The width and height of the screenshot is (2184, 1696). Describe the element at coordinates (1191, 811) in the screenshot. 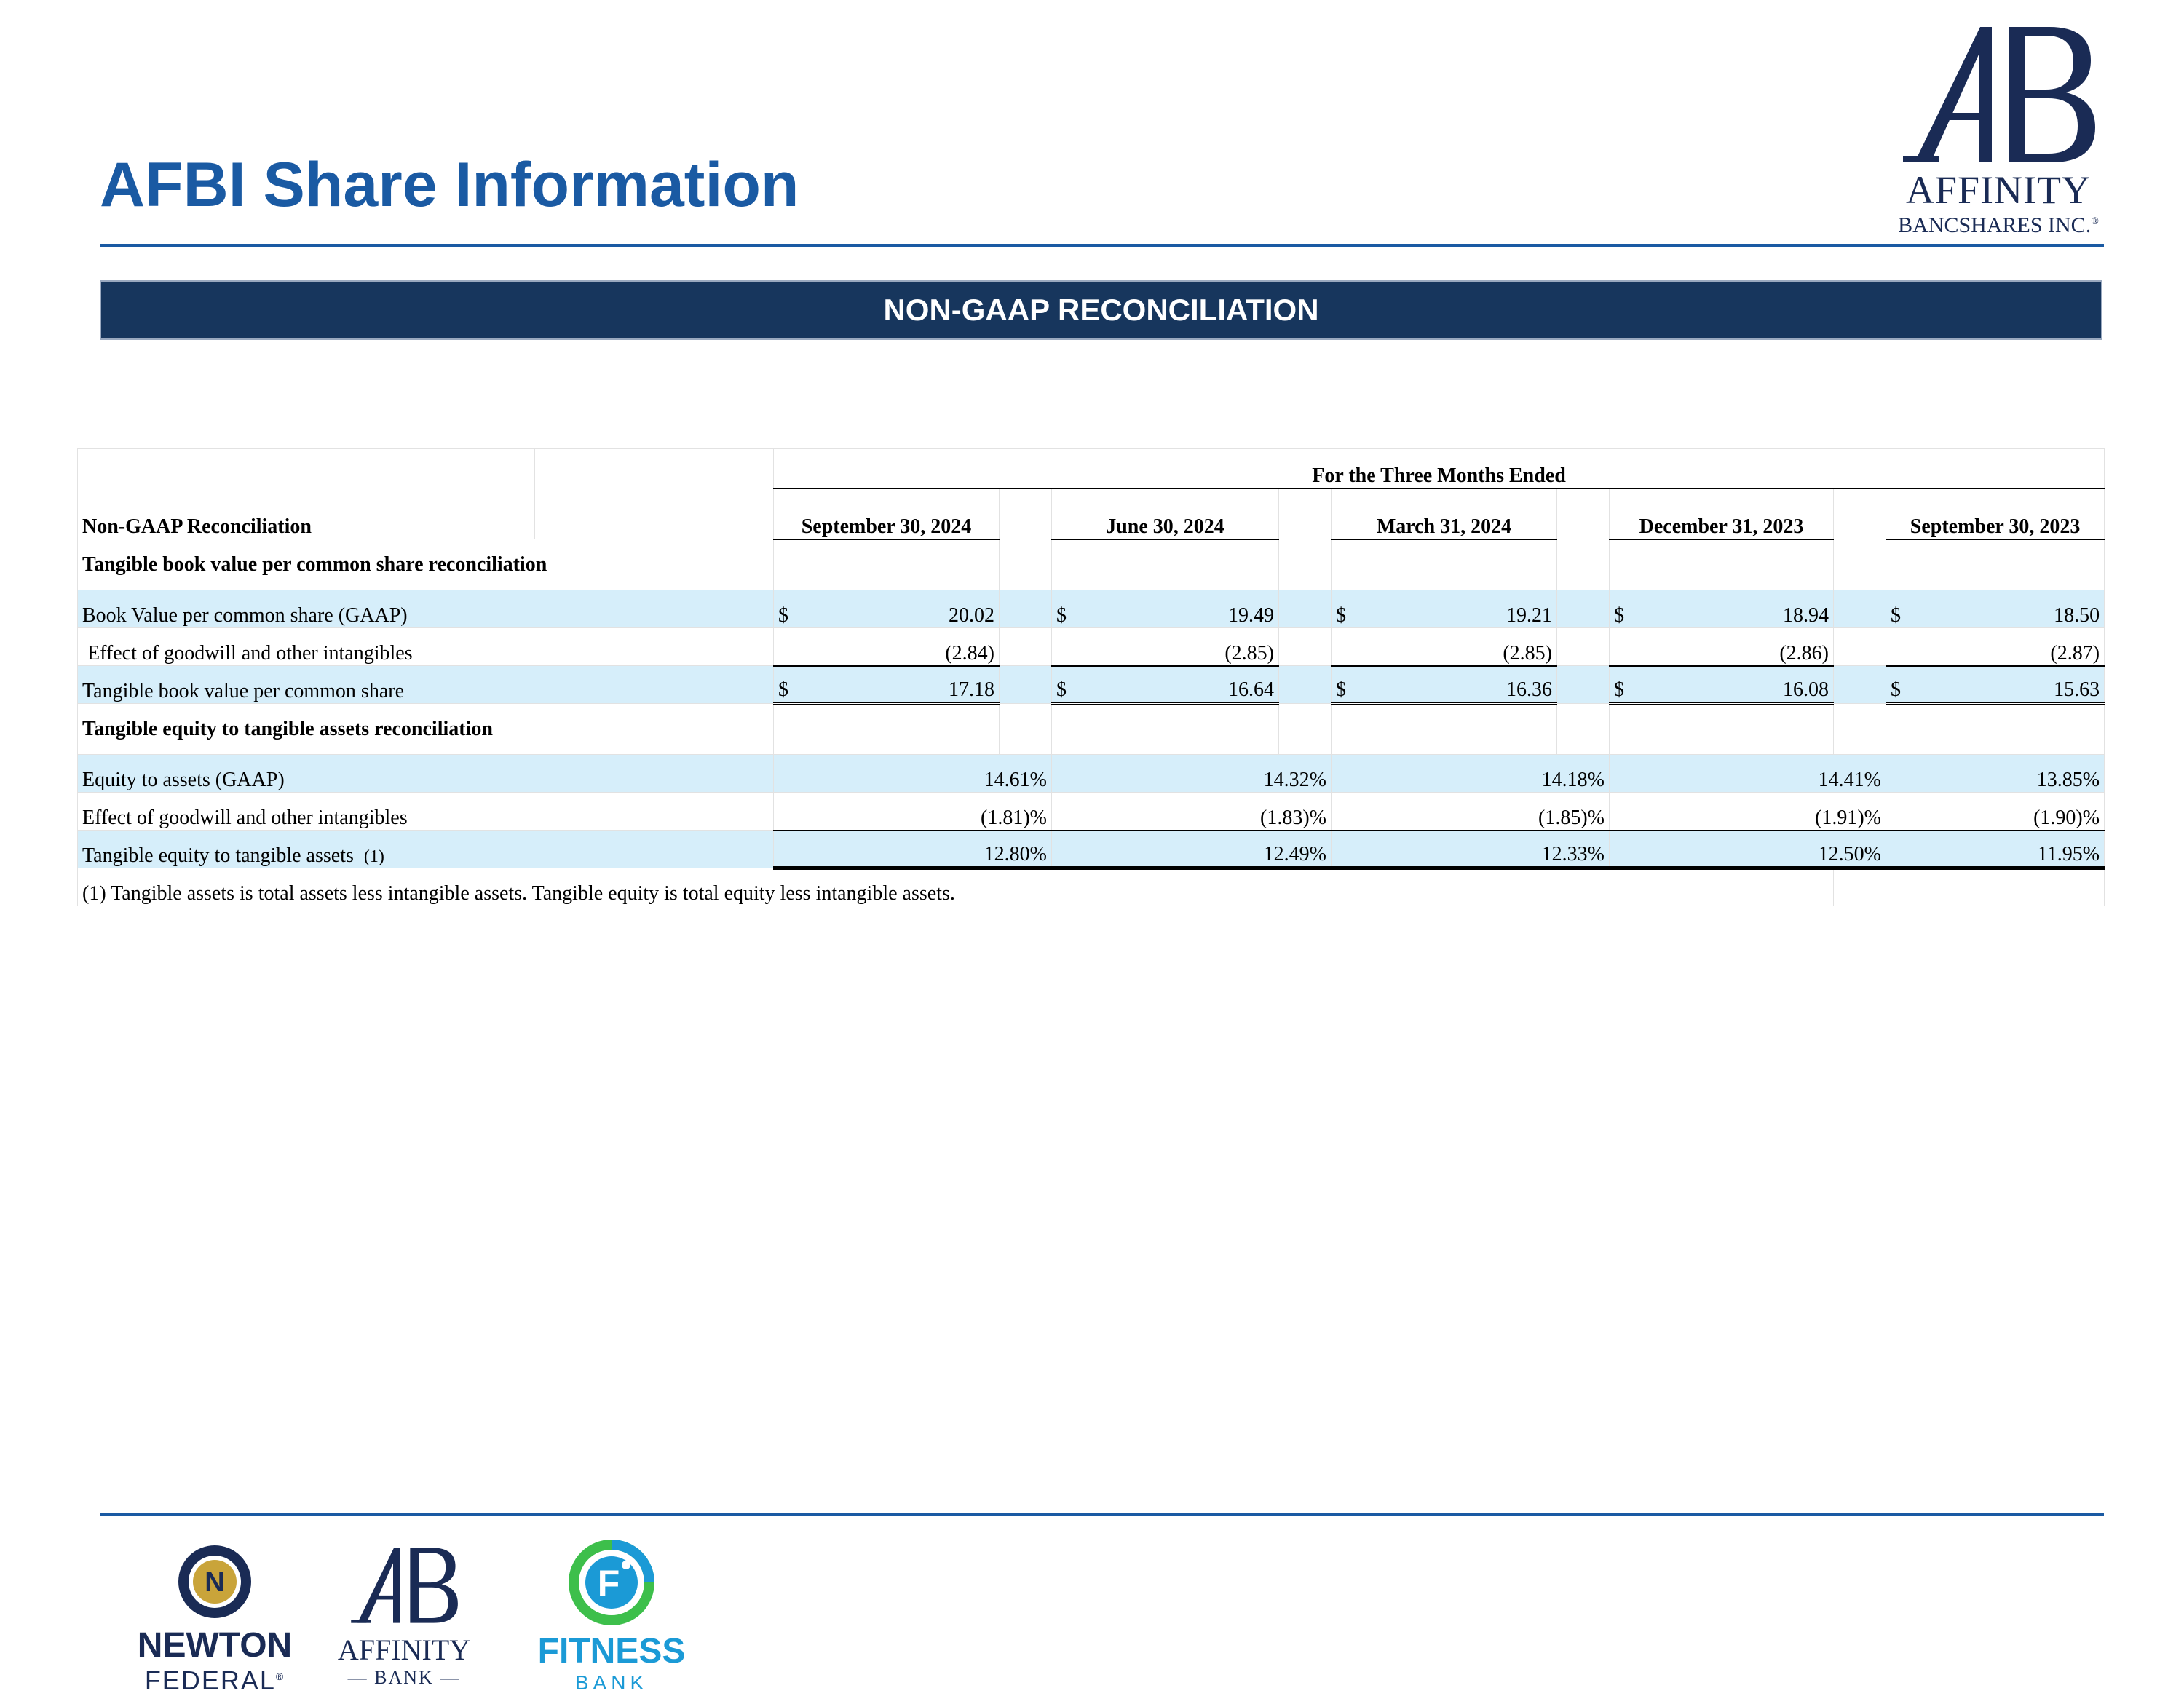

I see `cell-value: (1.83)%` at that location.